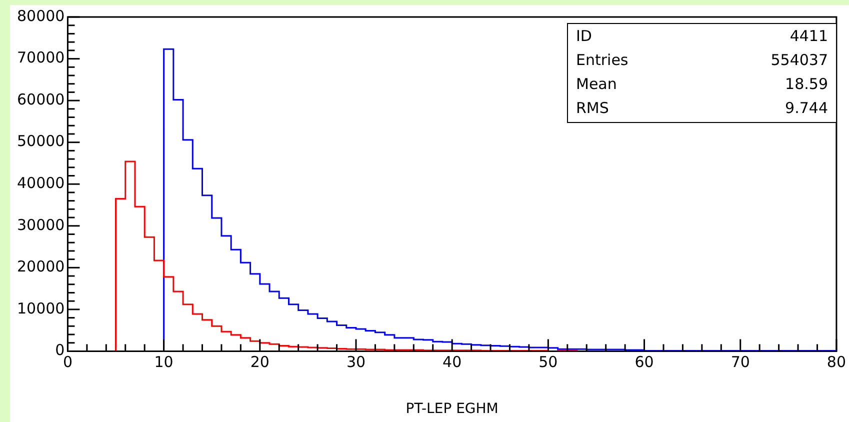 The height and width of the screenshot is (422, 849). Describe the element at coordinates (164, 362) in the screenshot. I see `x-tick-label: 10` at that location.